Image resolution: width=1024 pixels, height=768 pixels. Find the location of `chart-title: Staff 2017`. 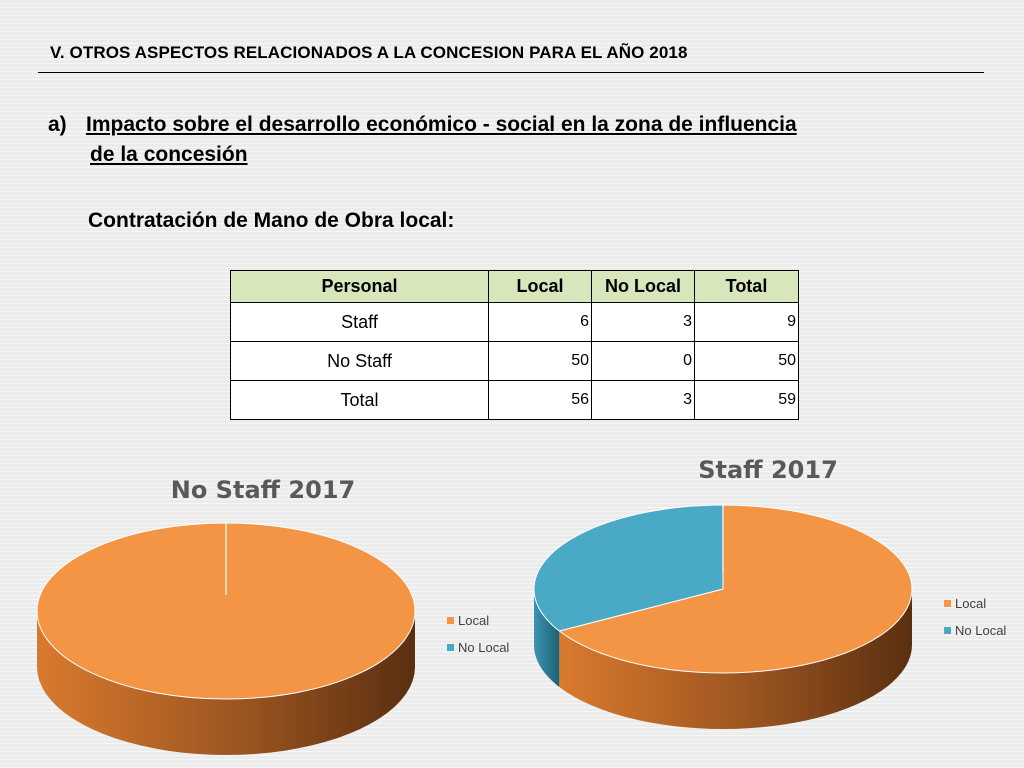

chart-title: Staff 2017 is located at coordinates (768, 470).